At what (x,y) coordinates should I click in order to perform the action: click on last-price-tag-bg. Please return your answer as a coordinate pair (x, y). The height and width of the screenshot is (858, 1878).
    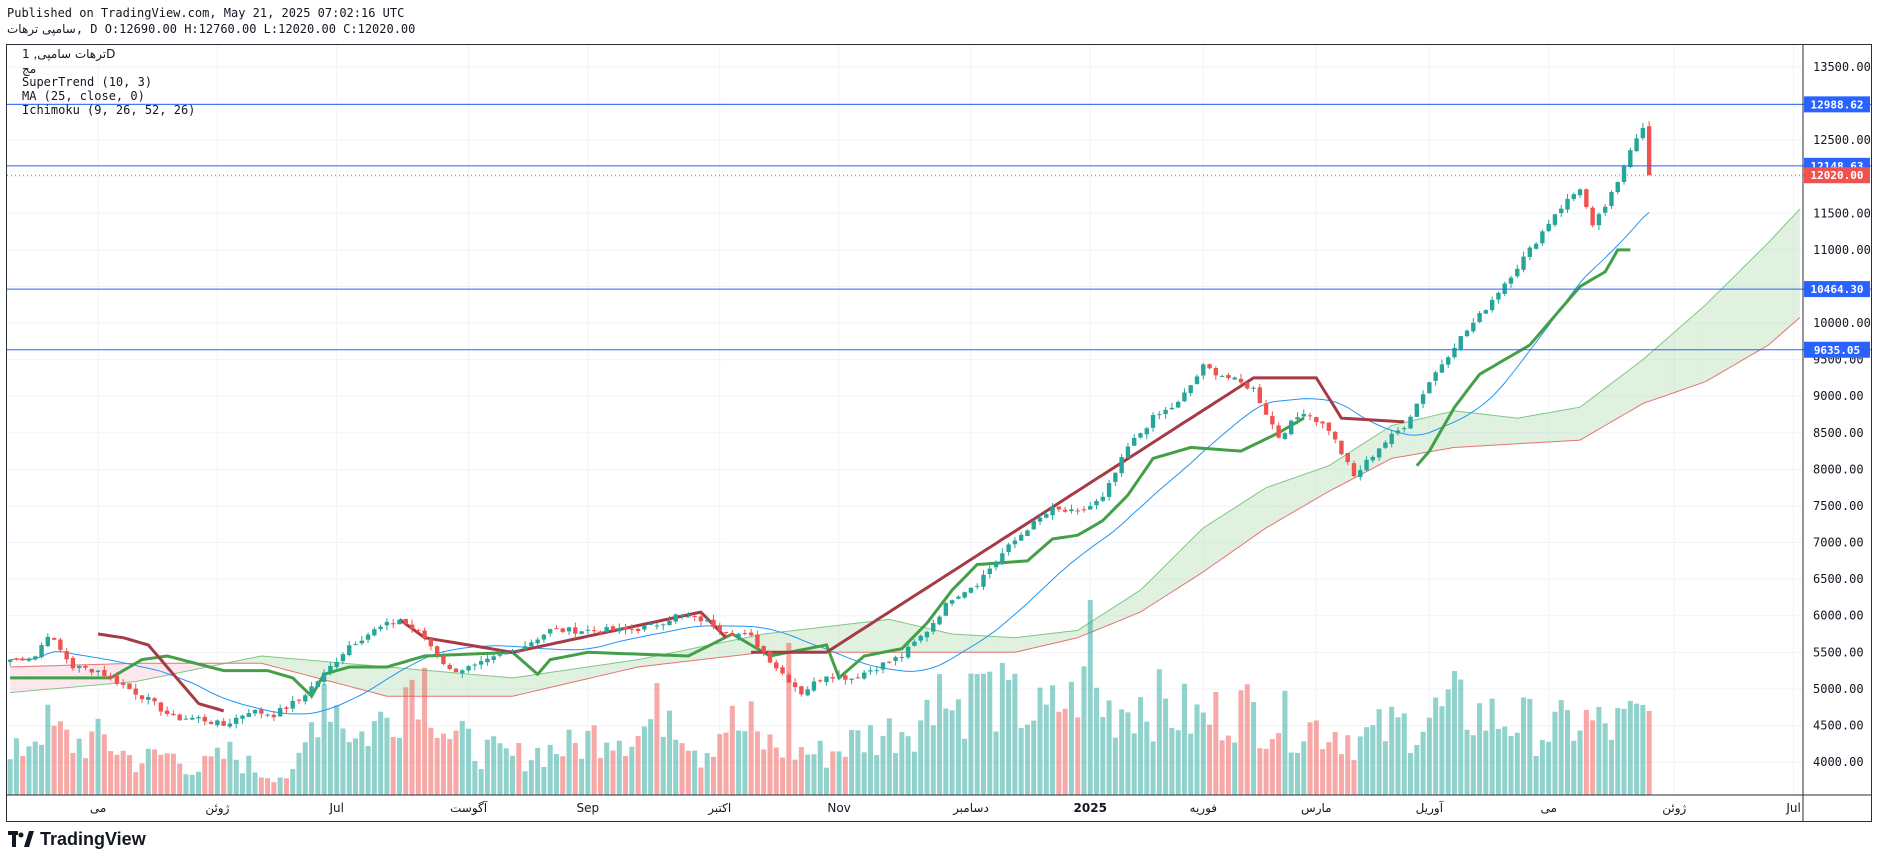
    Looking at the image, I should click on (1837, 175).